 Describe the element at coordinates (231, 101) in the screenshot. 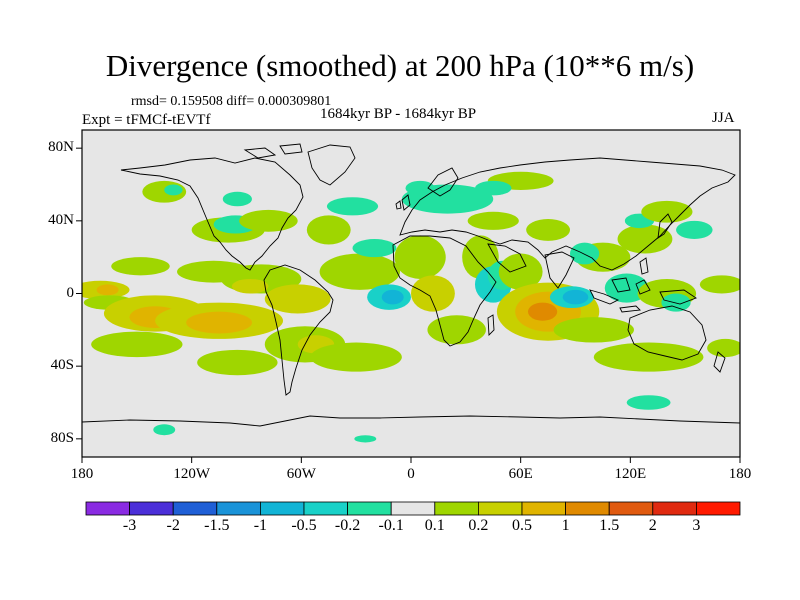

I see `statistics-line: rmsd= 0.159508 diff= 0.000309801` at that location.